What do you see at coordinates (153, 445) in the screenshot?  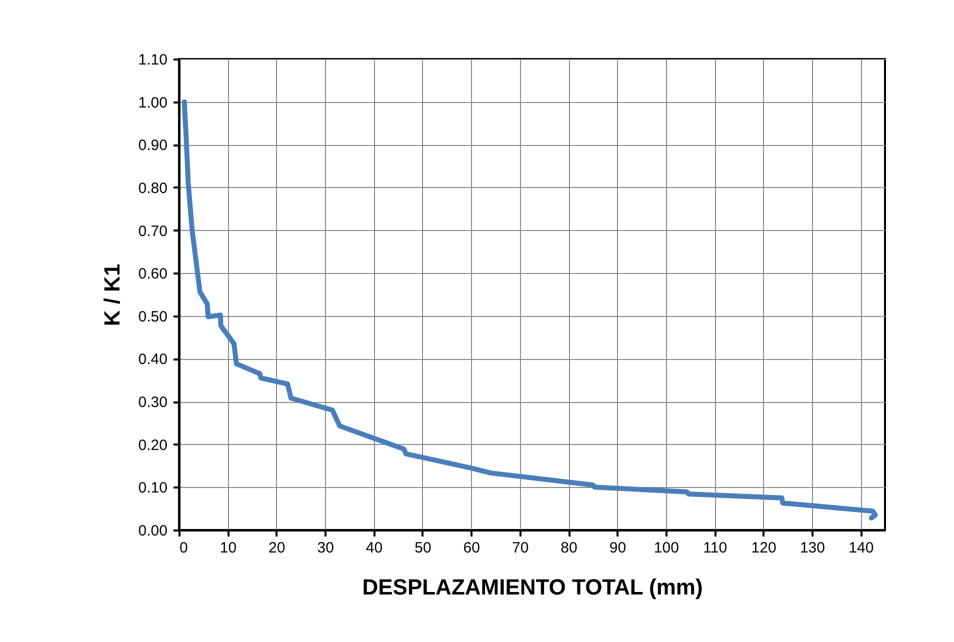 I see `y-tick-label: 0.20` at bounding box center [153, 445].